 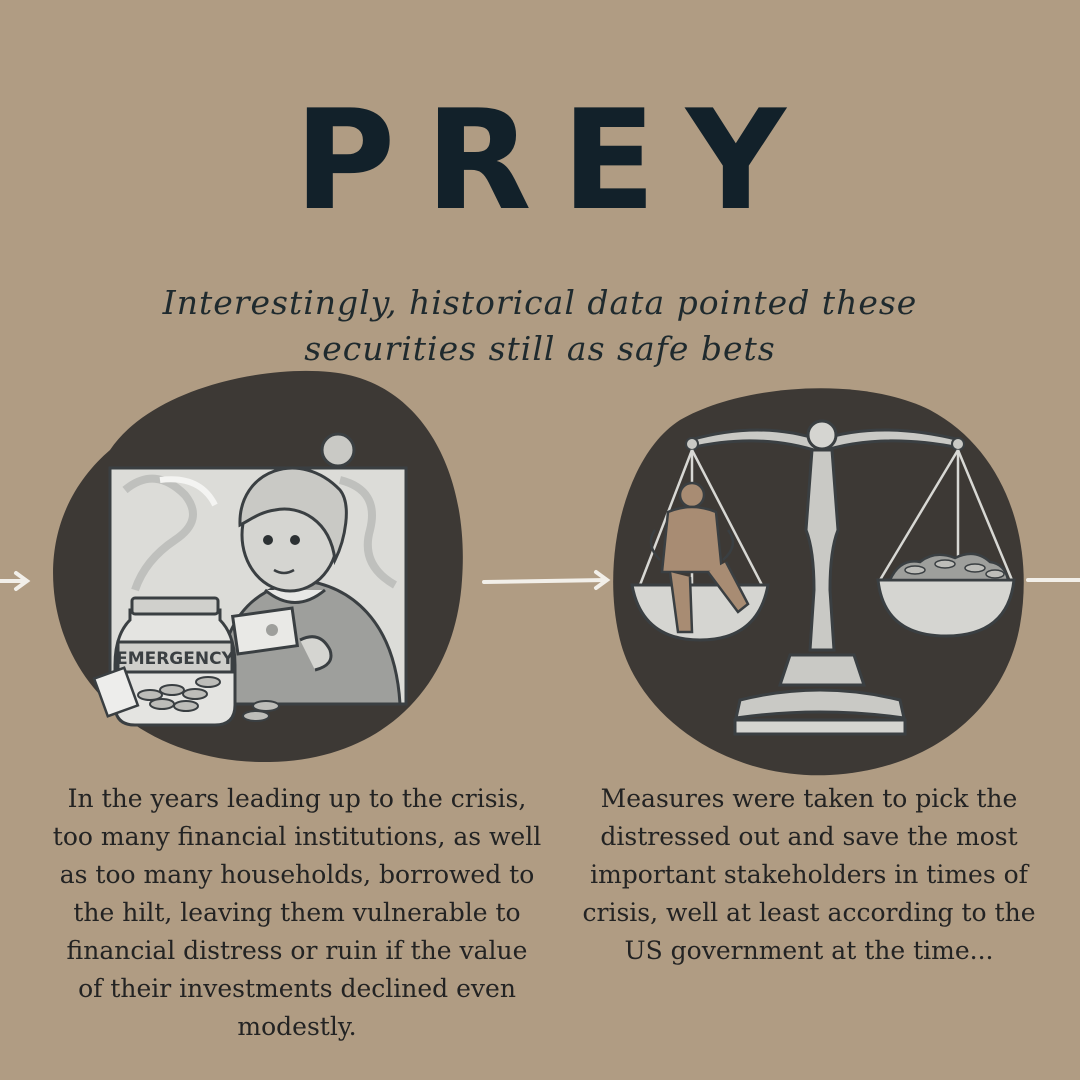 What do you see at coordinates (250, 579) in the screenshot?
I see `woman-with-emergency-jar-illustration: EMERGENCY` at bounding box center [250, 579].